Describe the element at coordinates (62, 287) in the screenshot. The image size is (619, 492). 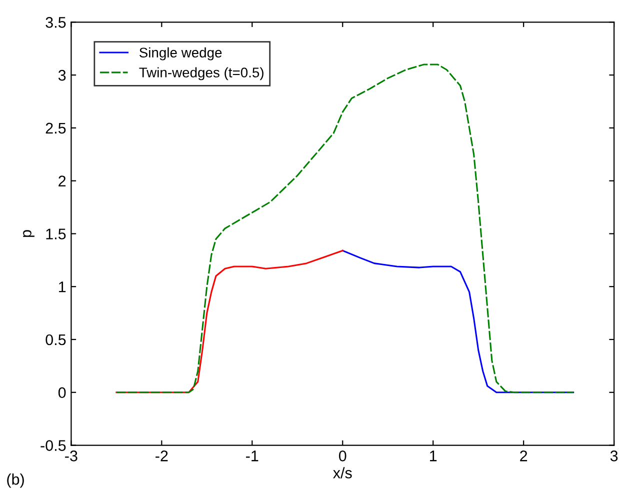
I see `y-tick-label: 1` at that location.